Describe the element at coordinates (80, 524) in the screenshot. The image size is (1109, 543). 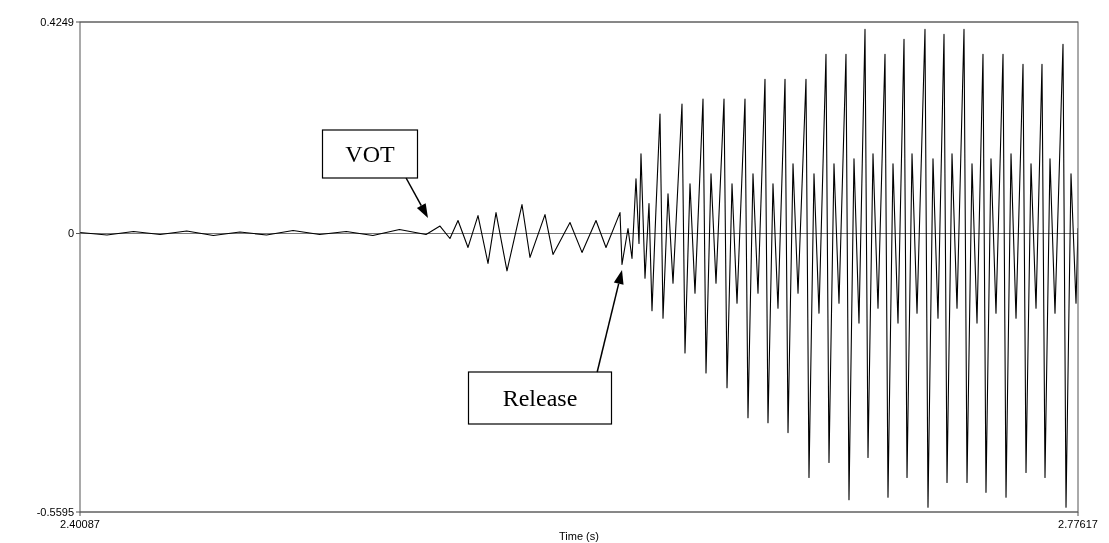
I see `x-tick-label: 2.40087` at that location.